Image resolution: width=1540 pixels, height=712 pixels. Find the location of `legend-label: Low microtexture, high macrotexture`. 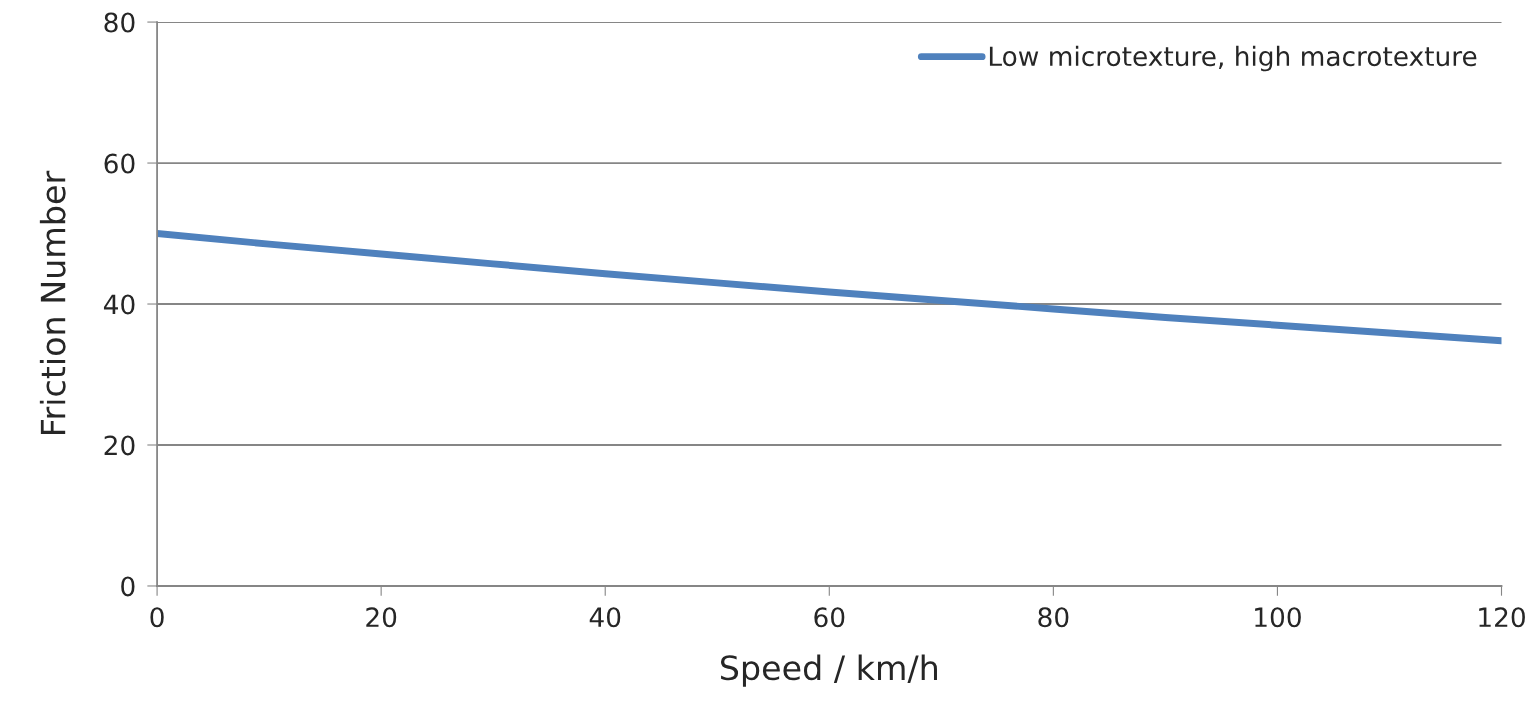

legend-label: Low microtexture, high macrotexture is located at coordinates (1233, 58).